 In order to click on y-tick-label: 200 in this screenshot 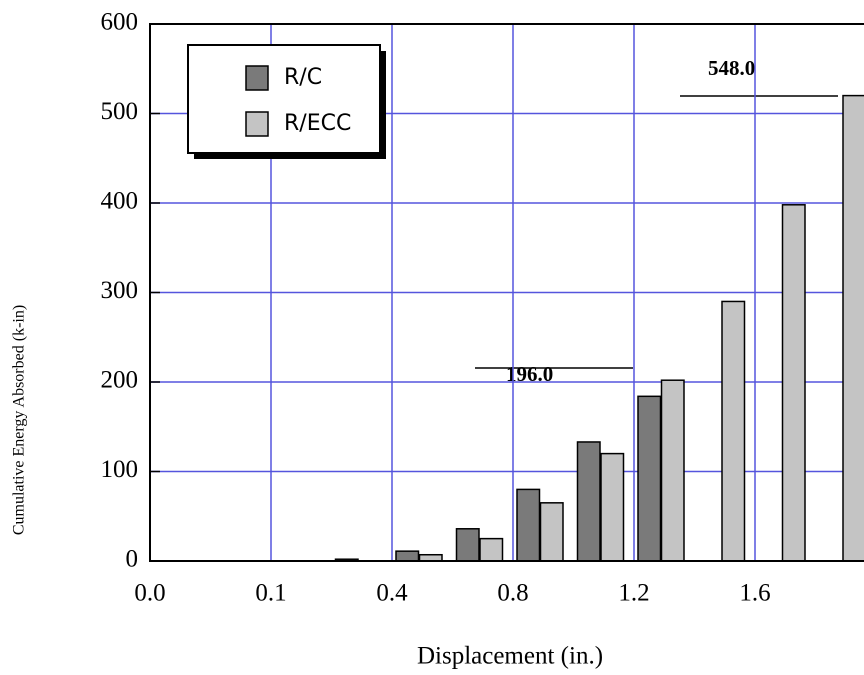, I will do `click(120, 380)`.